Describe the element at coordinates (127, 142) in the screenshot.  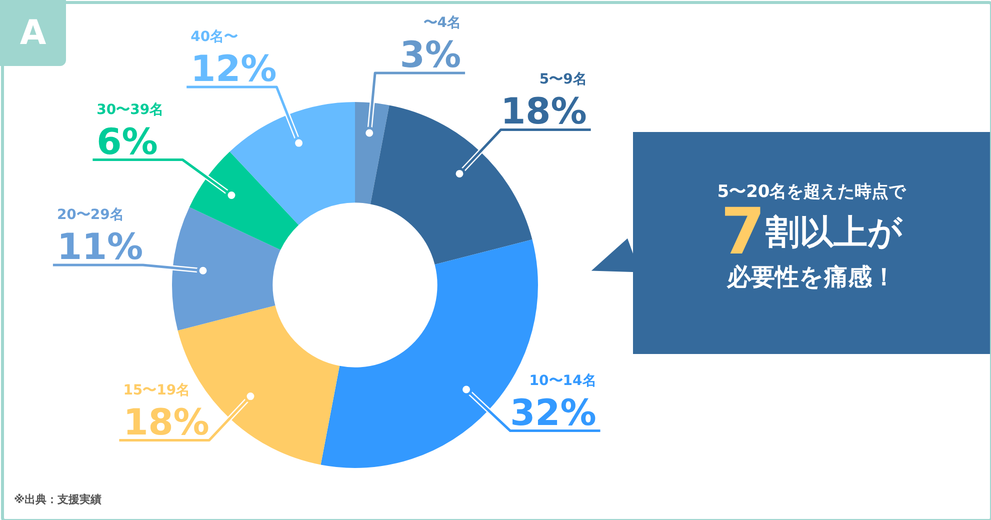
I see `data-label: 6%` at that location.